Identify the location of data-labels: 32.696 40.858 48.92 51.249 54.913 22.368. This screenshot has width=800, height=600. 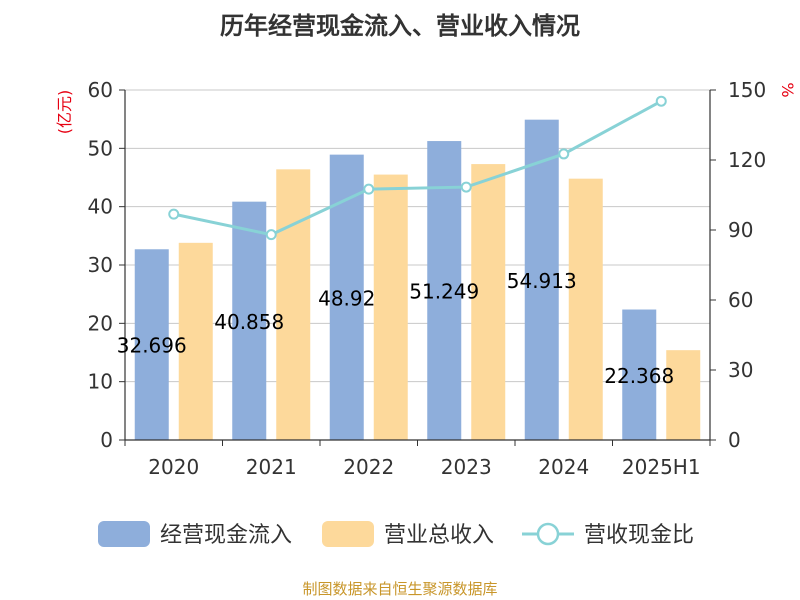
(395, 328).